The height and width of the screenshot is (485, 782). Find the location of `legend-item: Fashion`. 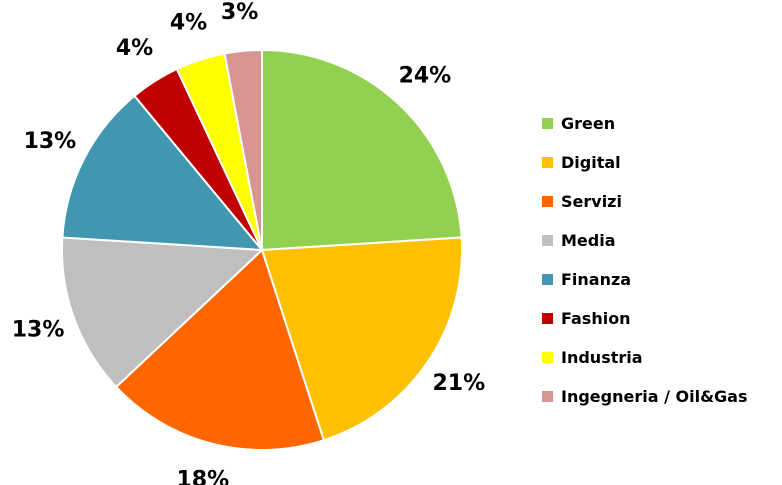

legend-item: Fashion is located at coordinates (662, 318).